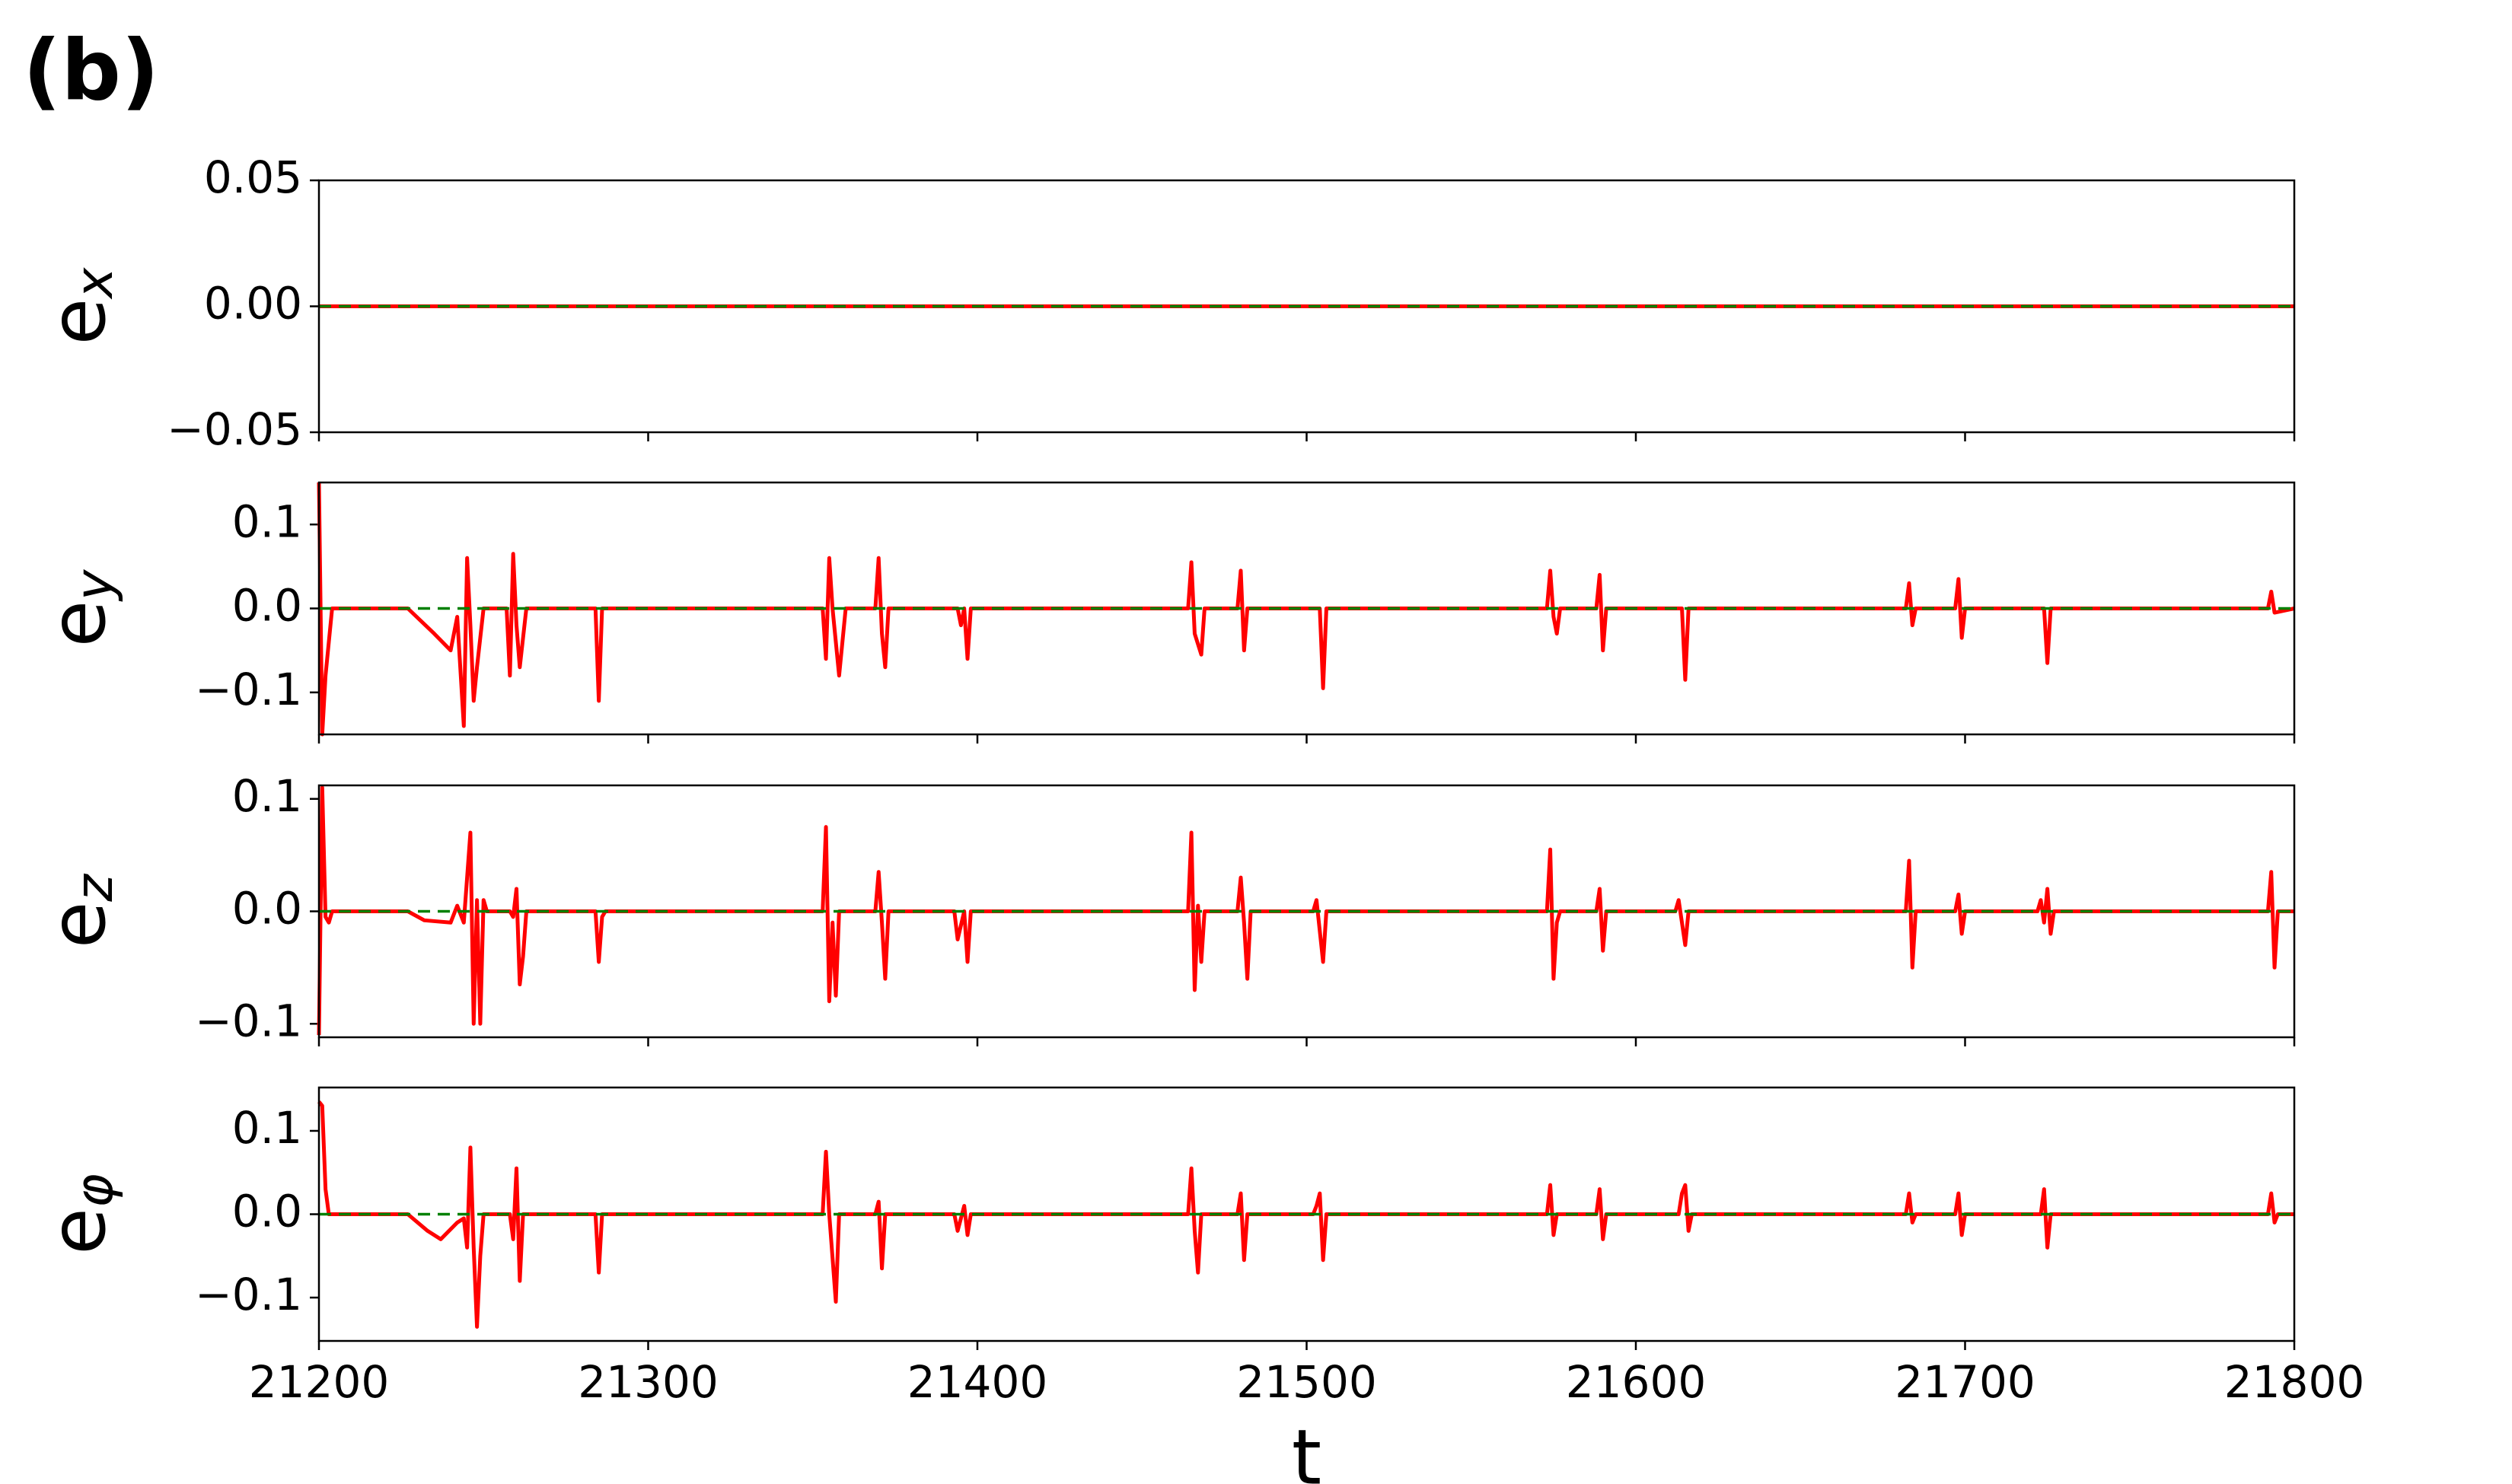  I want to click on x-axis-label: t, so click(1306, 1448).